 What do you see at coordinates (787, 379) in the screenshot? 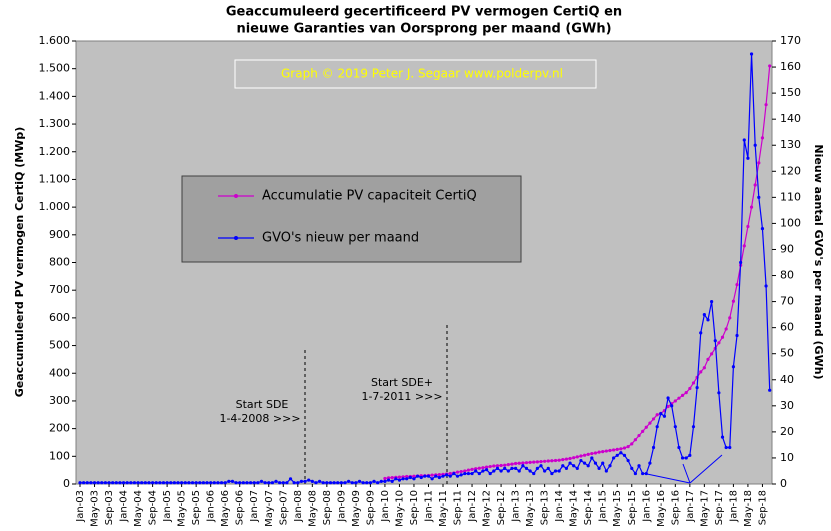
I see `y2-tick-label: 40` at bounding box center [787, 379].